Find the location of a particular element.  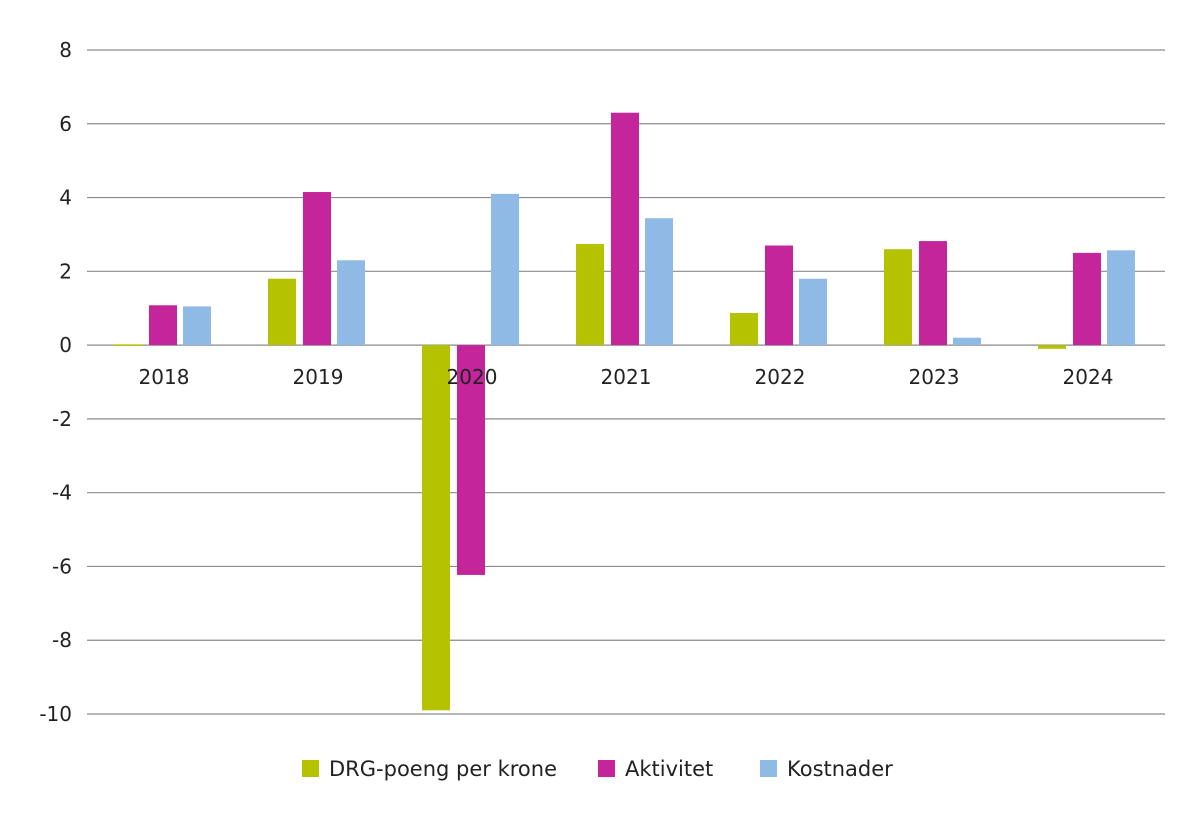

x-tick-label: 2018 is located at coordinates (164, 377).